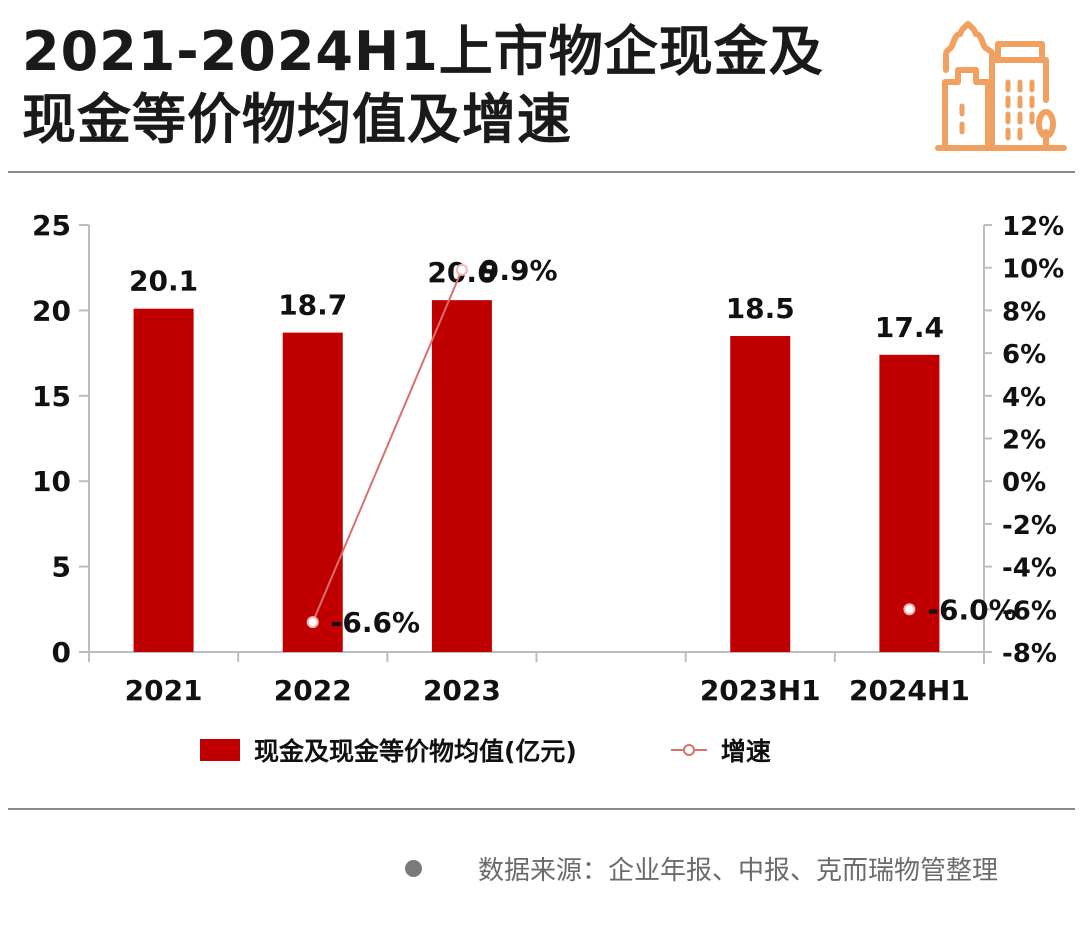 The height and width of the screenshot is (945, 1080). What do you see at coordinates (1024, 441) in the screenshot?
I see `y-right-tick-label: 2%` at bounding box center [1024, 441].